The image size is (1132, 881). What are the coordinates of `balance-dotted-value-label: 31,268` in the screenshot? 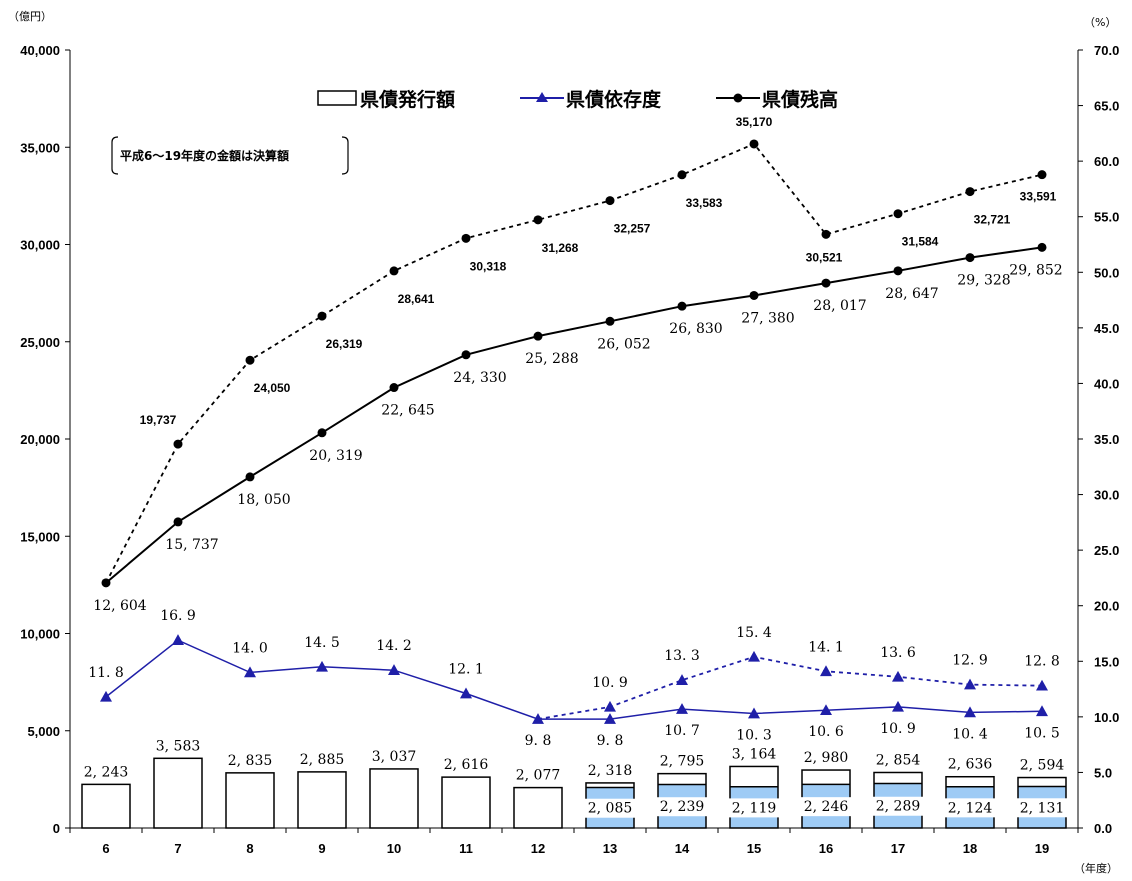 It's located at (560, 248).